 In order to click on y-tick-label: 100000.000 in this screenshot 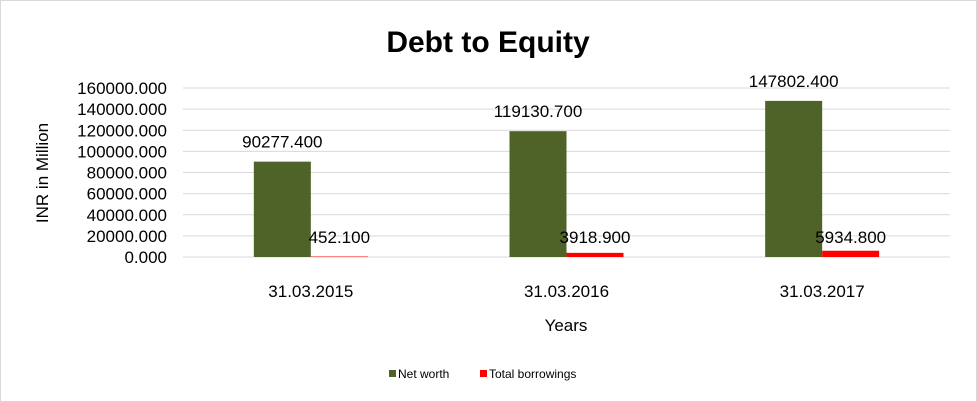, I will do `click(122, 151)`.